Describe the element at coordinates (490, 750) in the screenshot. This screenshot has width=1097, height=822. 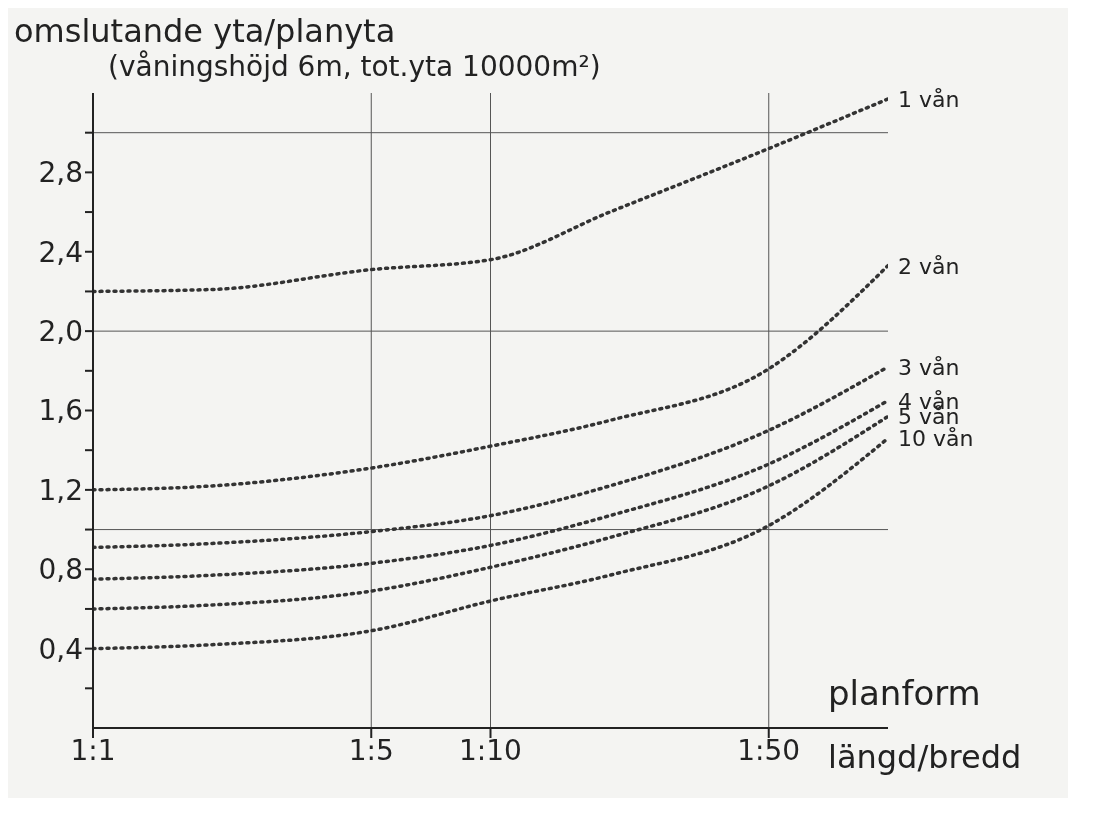
I see `x-tick-label: 1:10` at that location.